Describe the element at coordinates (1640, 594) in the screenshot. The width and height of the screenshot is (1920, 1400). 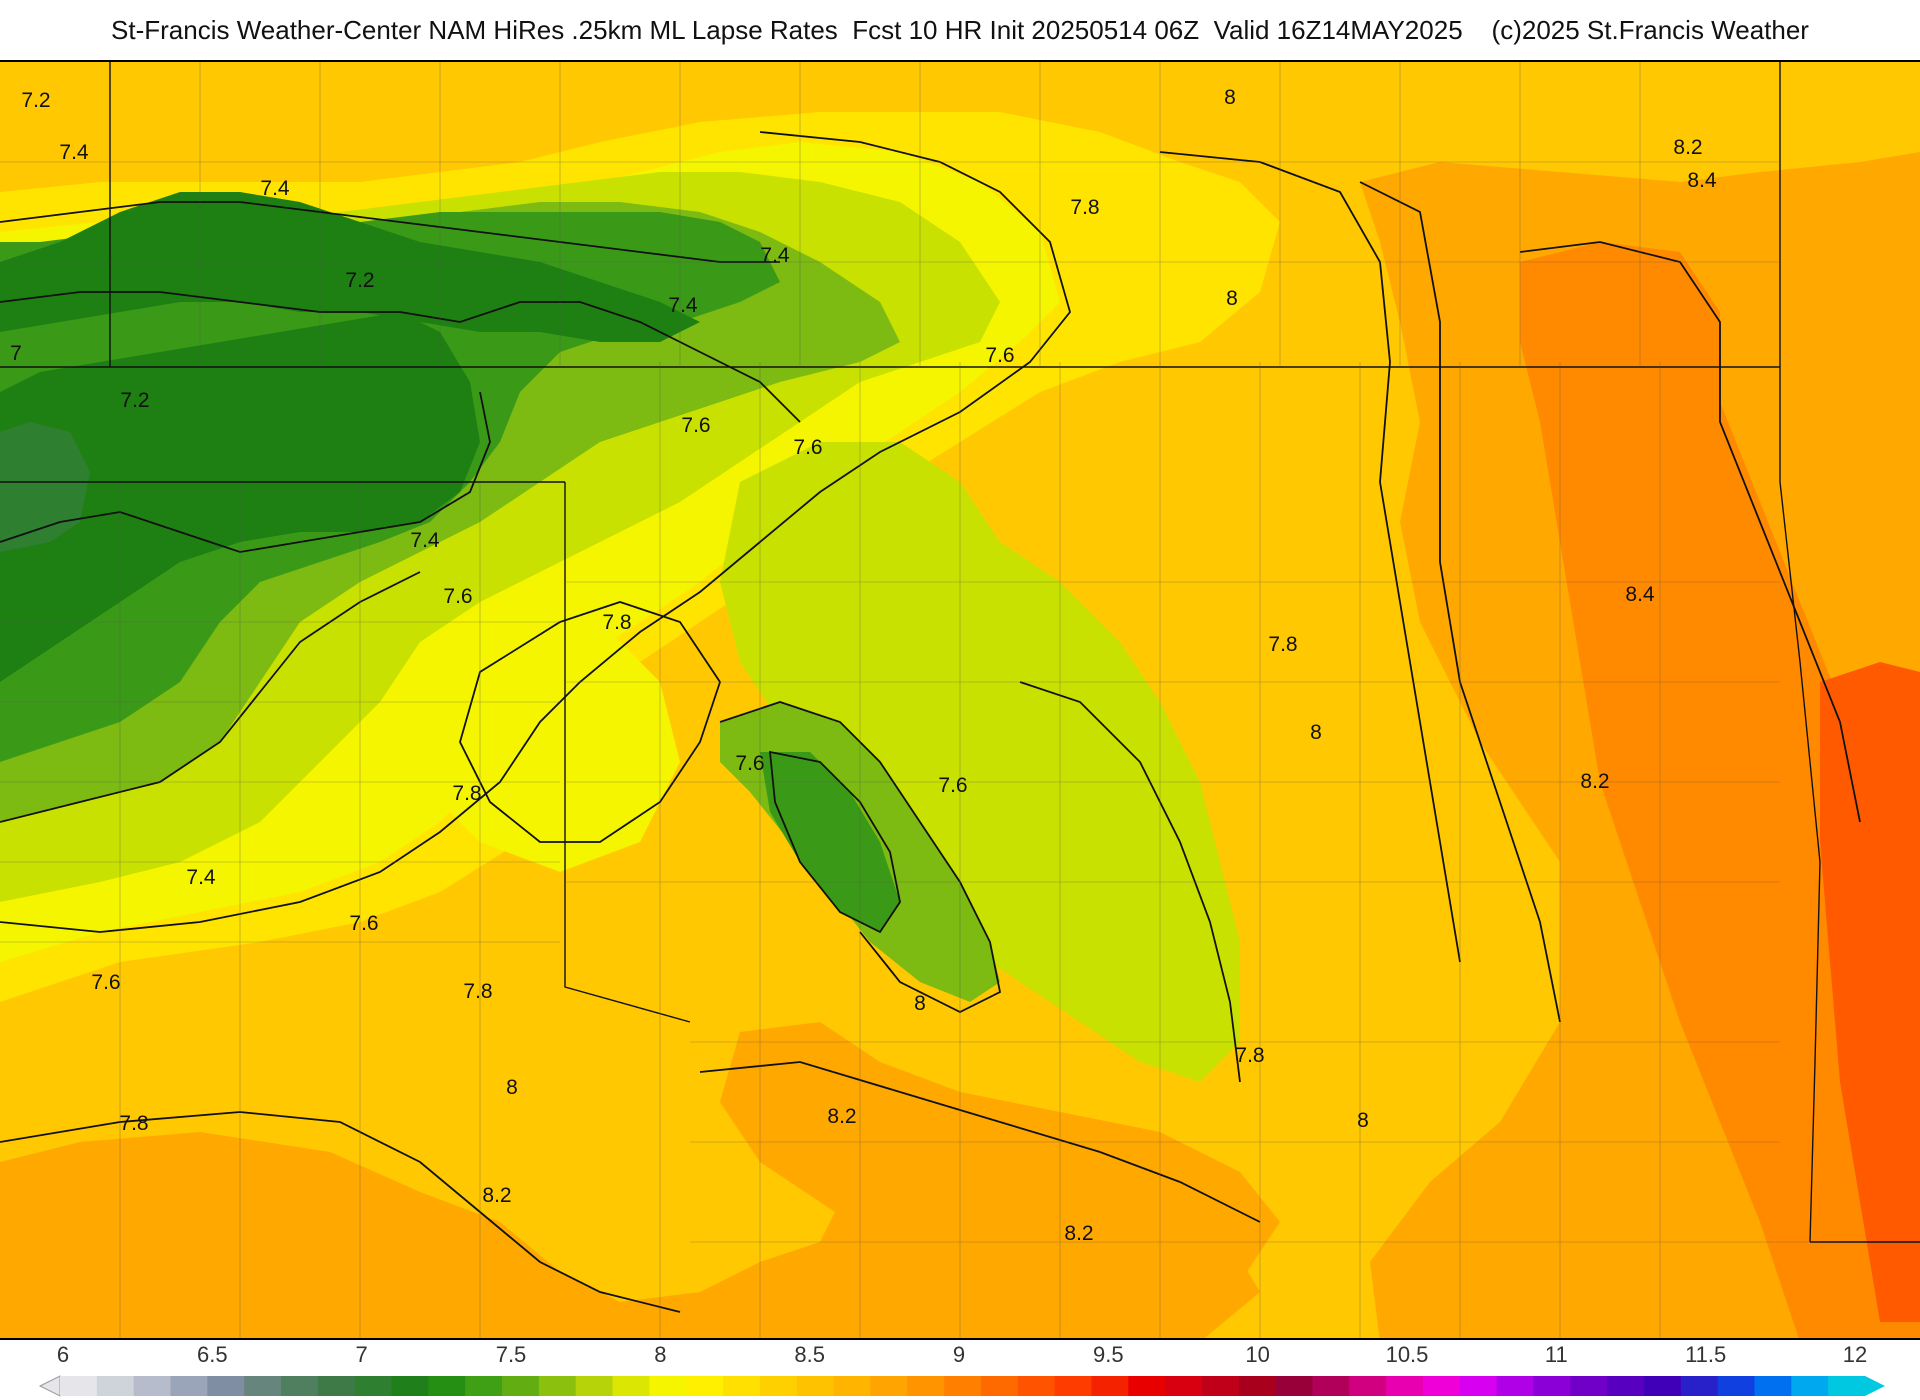
I see `contour-label: 8.4` at that location.